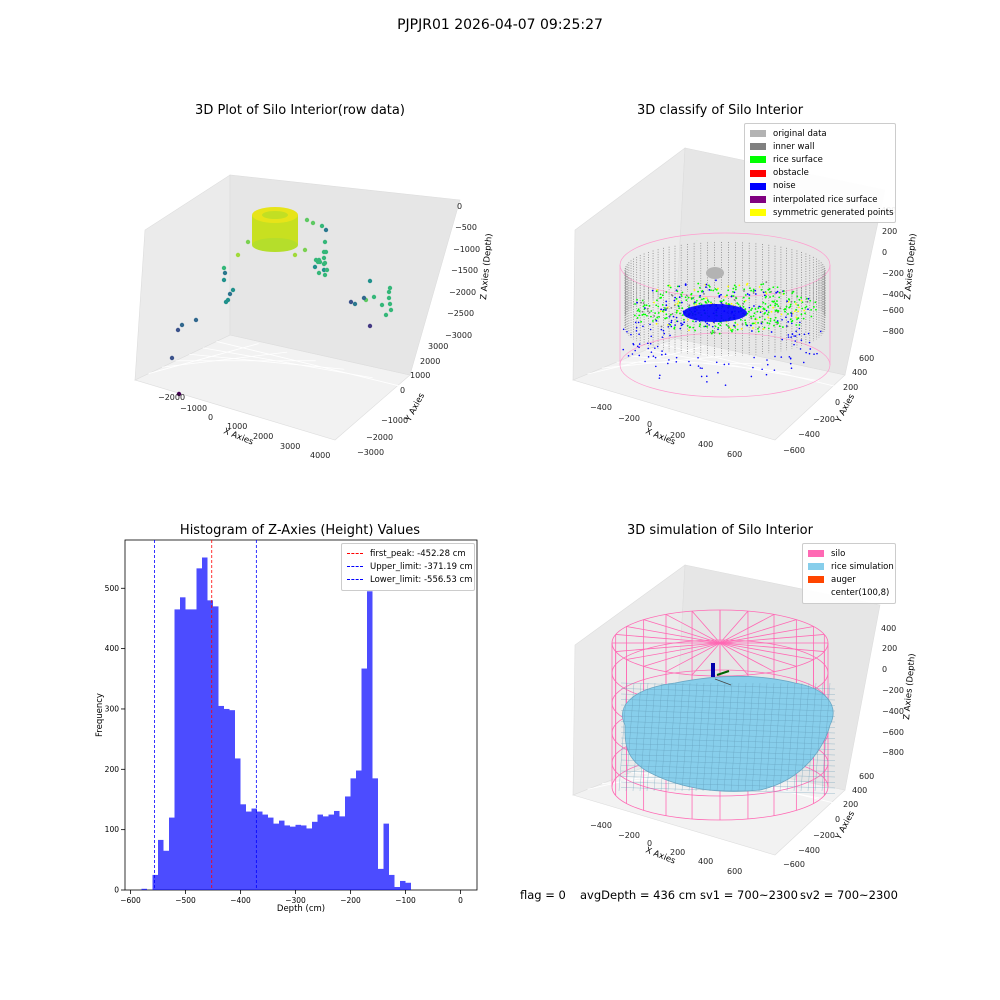 The width and height of the screenshot is (1000, 1000). I want to click on legend-entry-symmetric: symmetric generated points, so click(822, 212).